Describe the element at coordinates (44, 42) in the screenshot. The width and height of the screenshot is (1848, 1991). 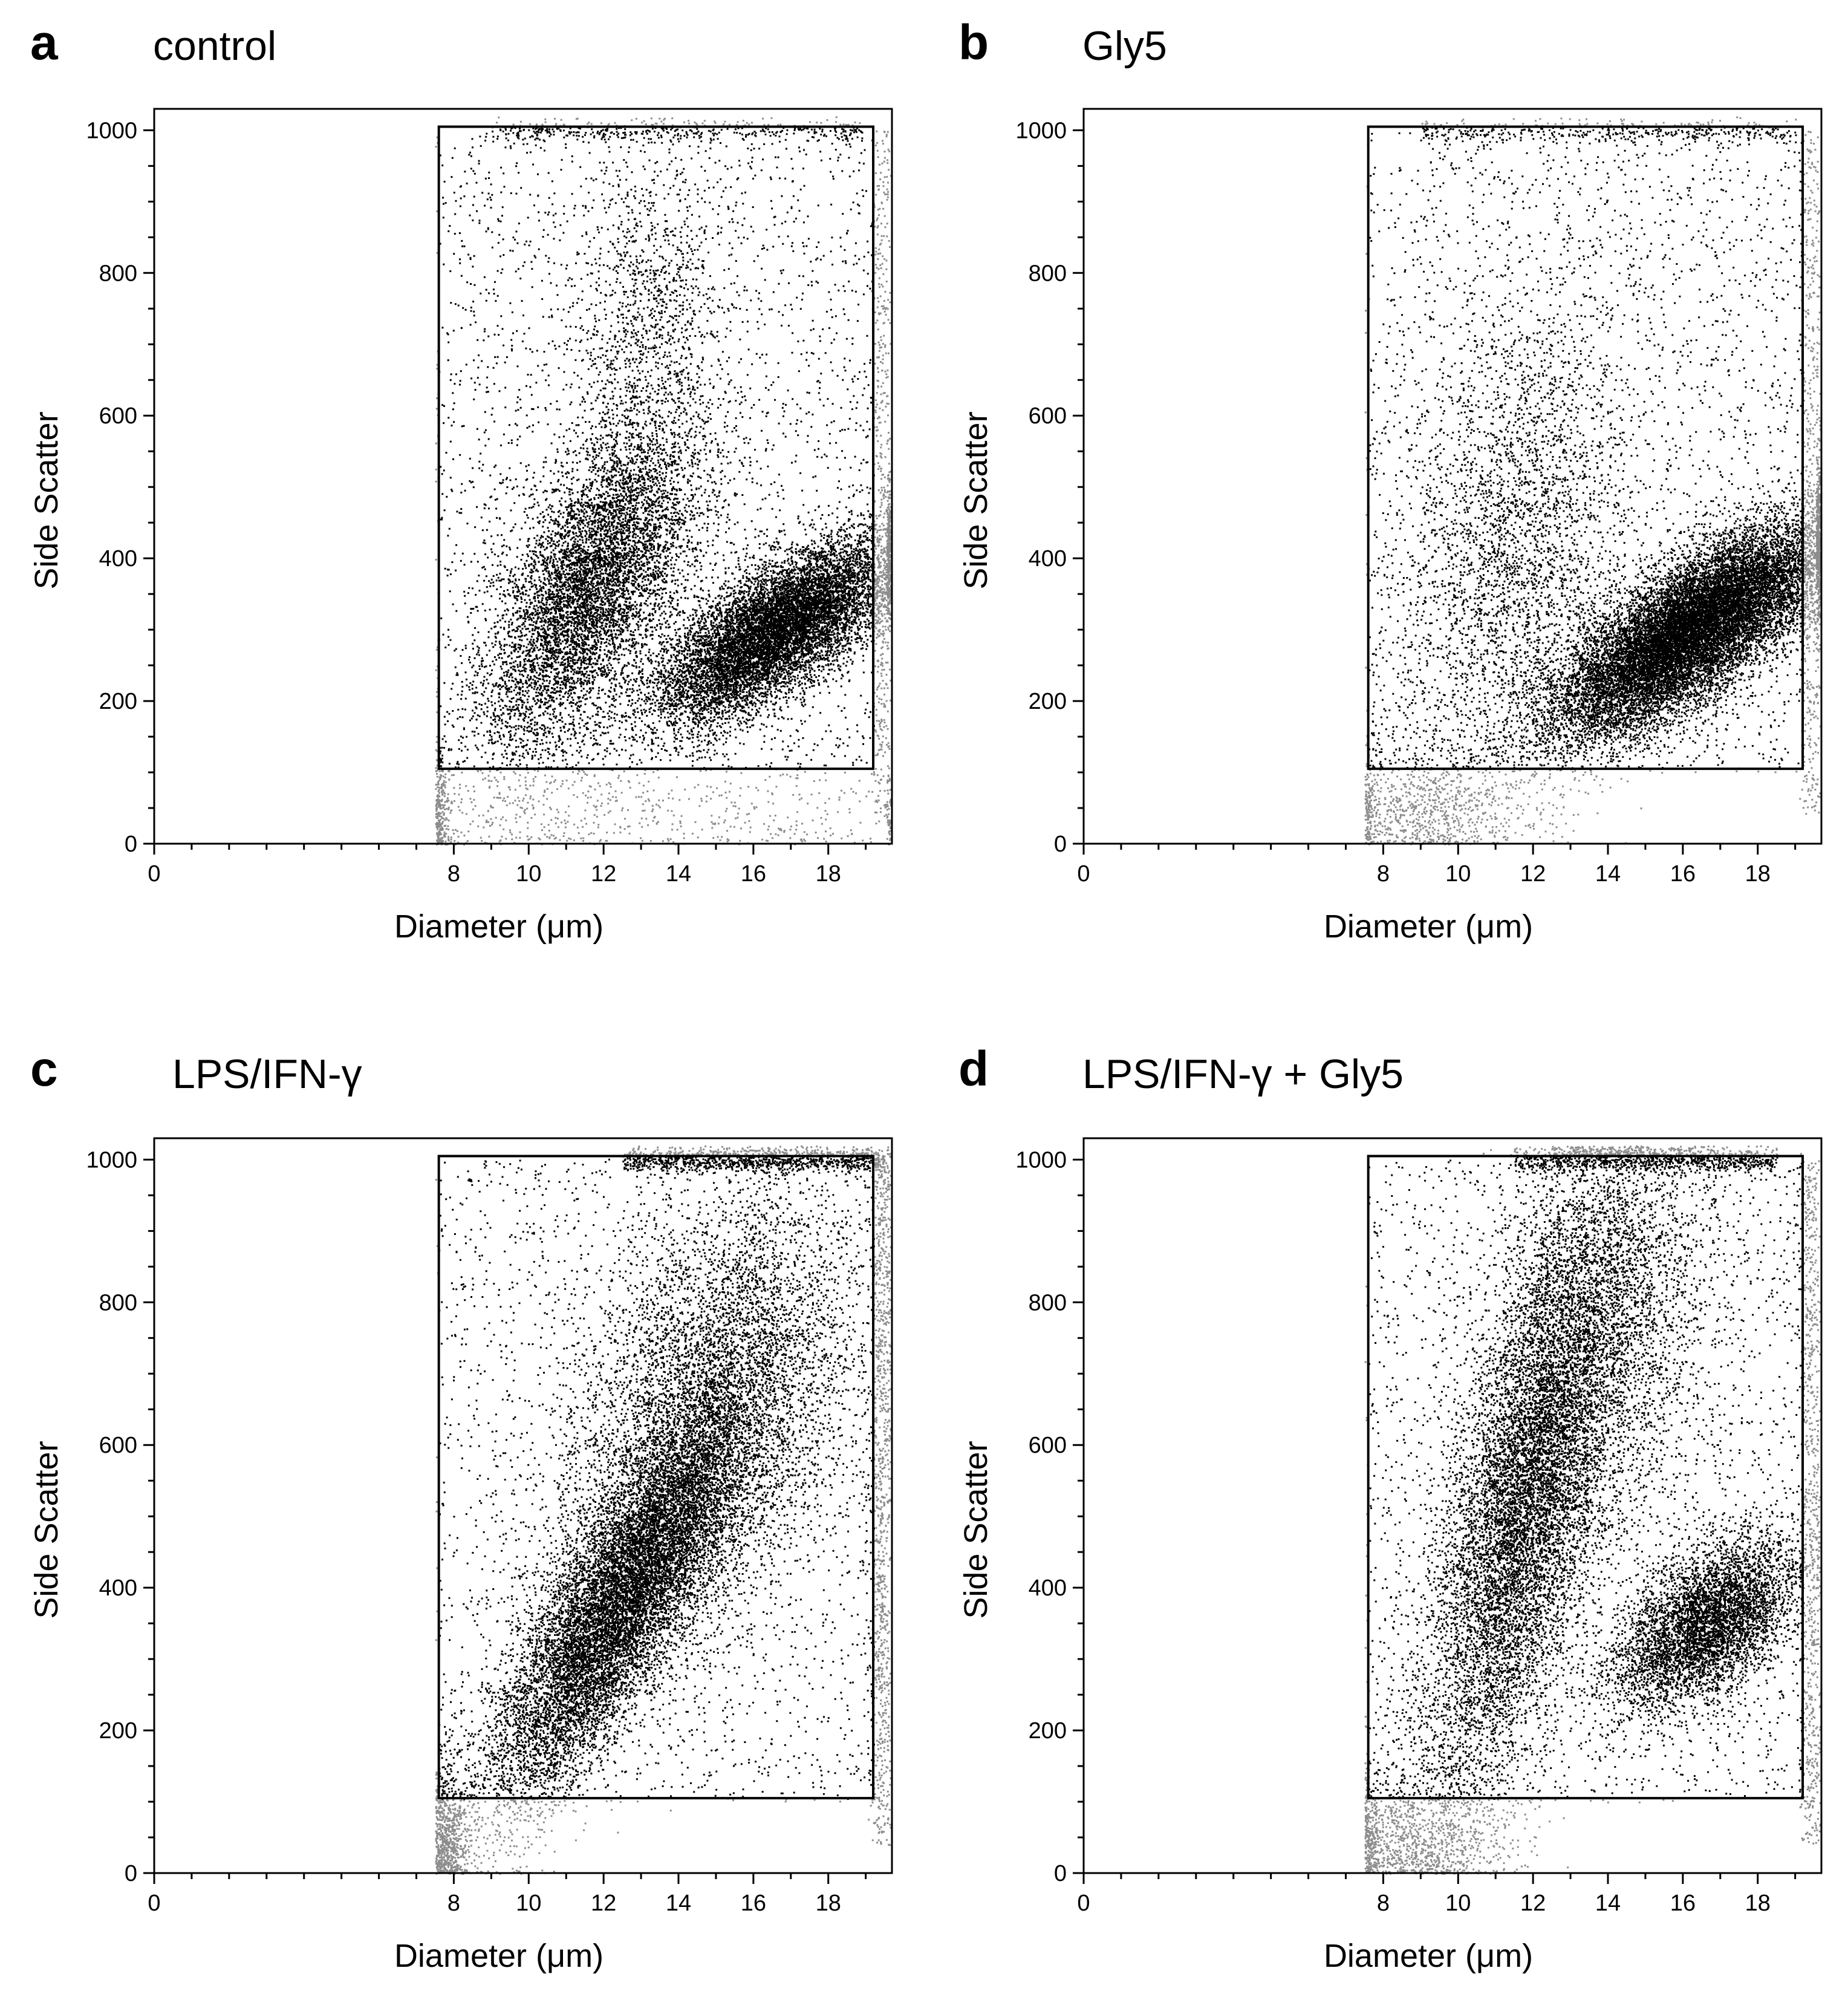
I see `panel-a-letter: a` at that location.